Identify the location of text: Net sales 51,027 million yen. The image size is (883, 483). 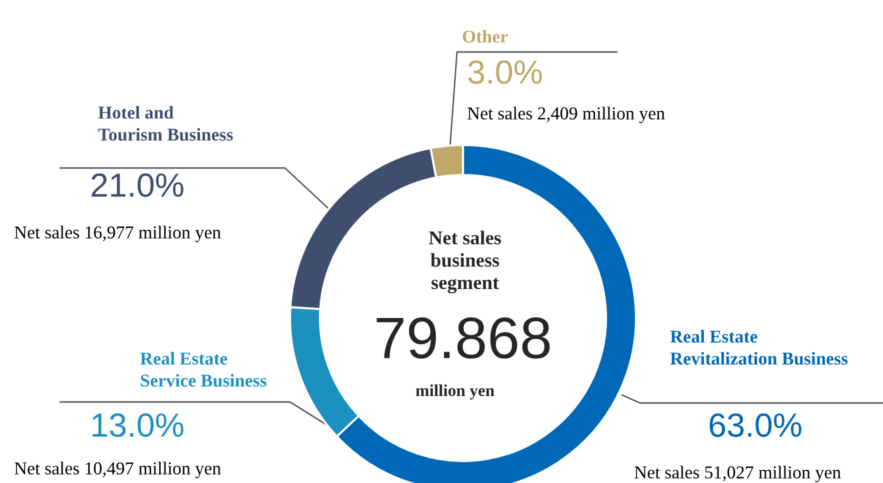
(737, 474).